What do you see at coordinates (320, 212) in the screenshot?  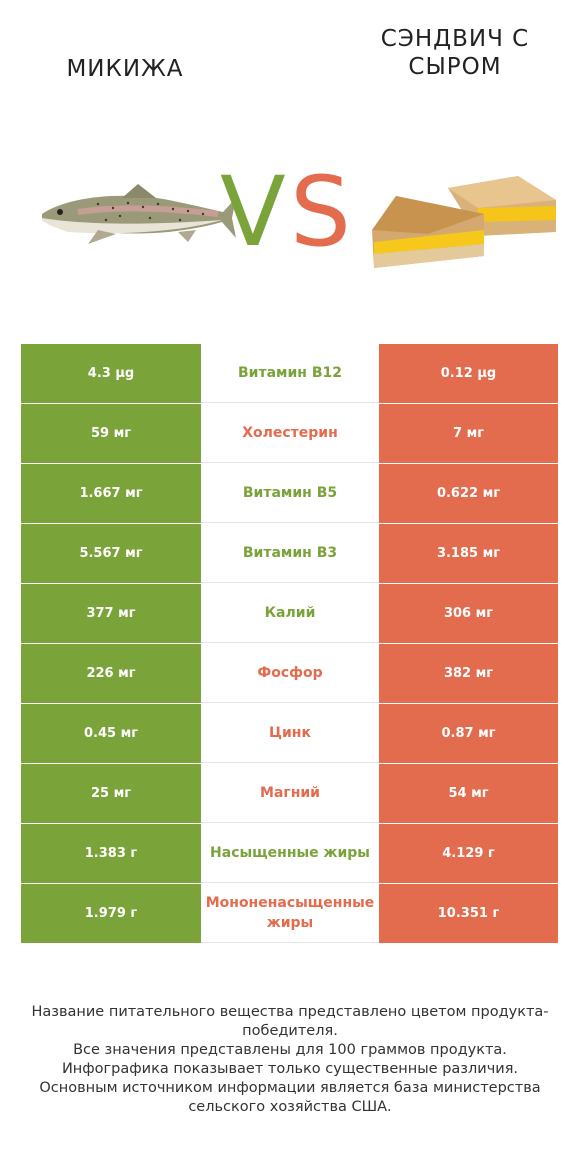 I see `vs-letter-s: S` at bounding box center [320, 212].